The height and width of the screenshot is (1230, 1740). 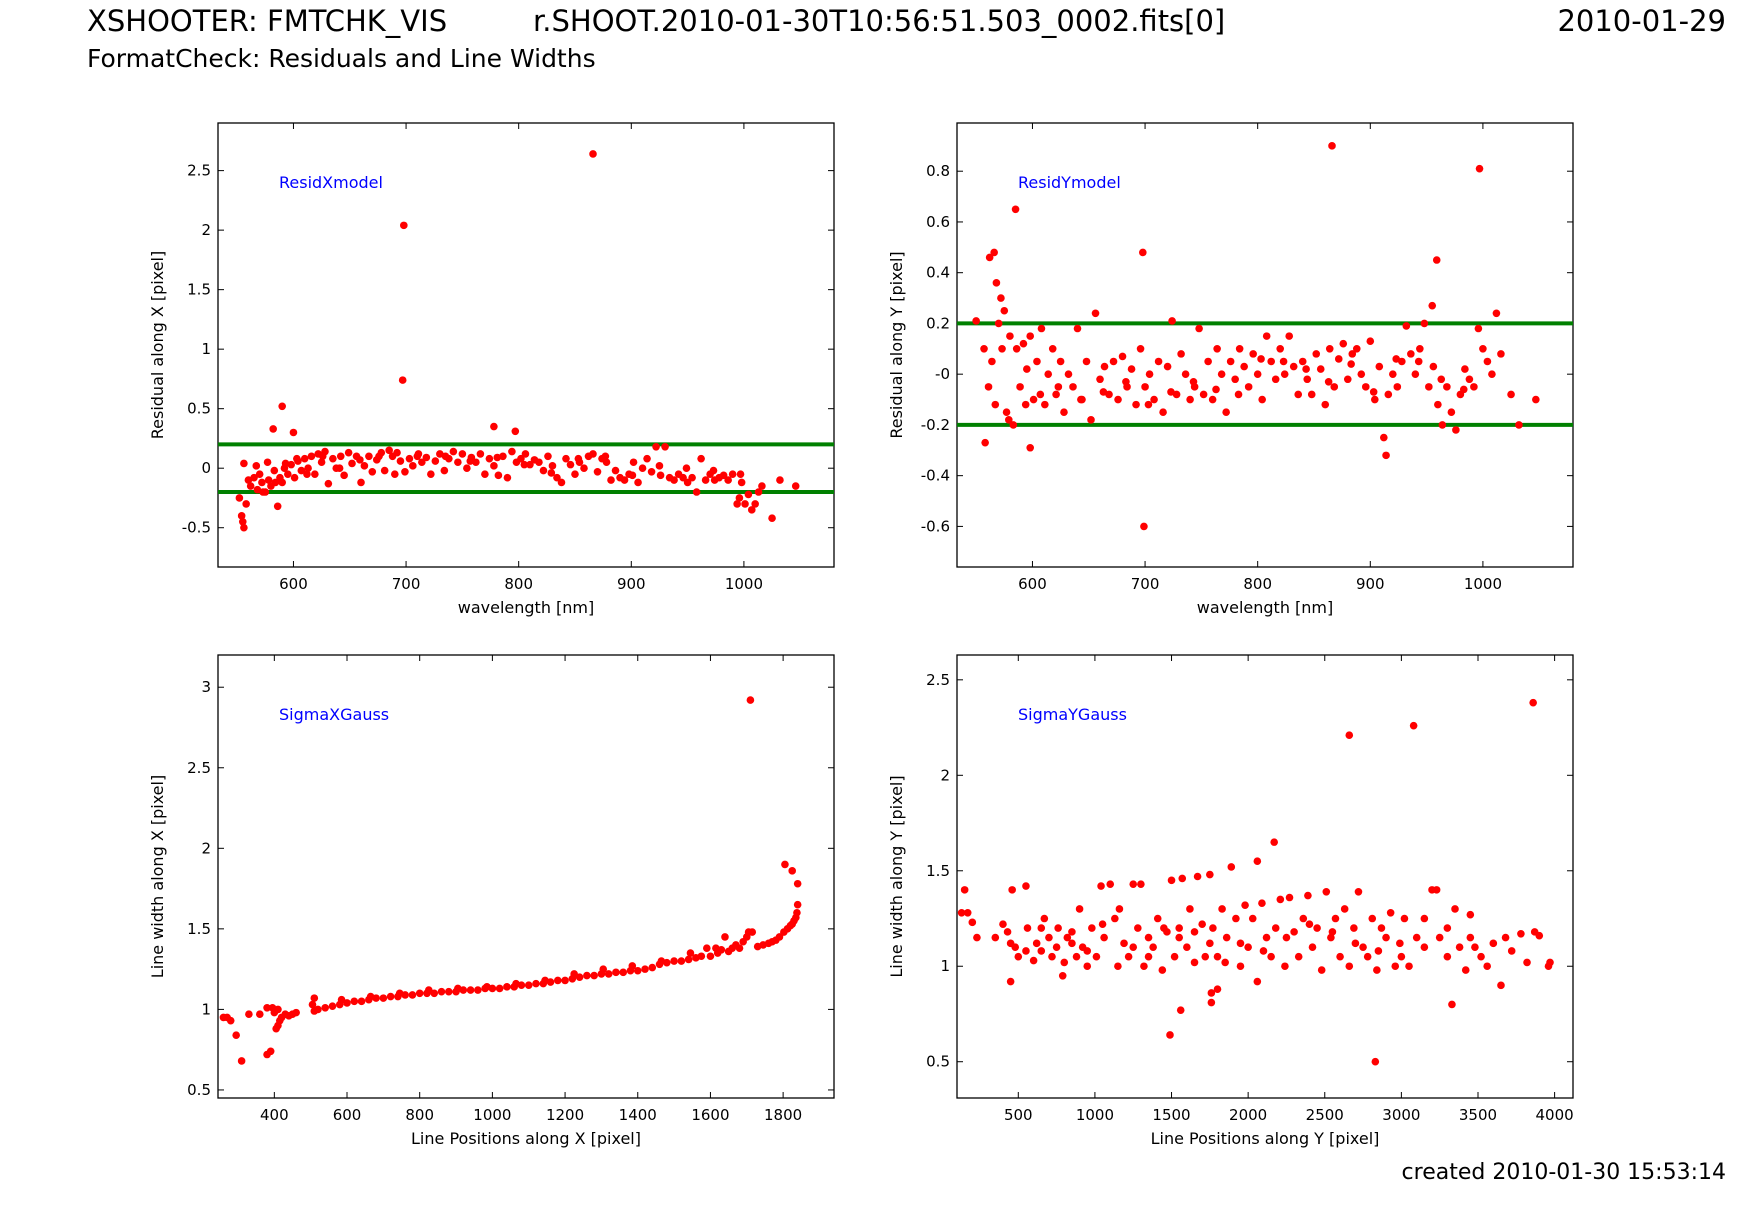 What do you see at coordinates (419, 1115) in the screenshot?
I see `x-tick-label: 800` at bounding box center [419, 1115].